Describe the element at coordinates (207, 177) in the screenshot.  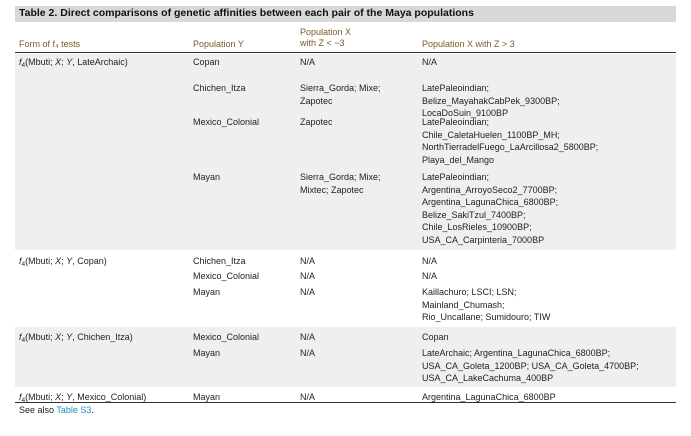
I see `row-population-y-3: Mayan` at that location.